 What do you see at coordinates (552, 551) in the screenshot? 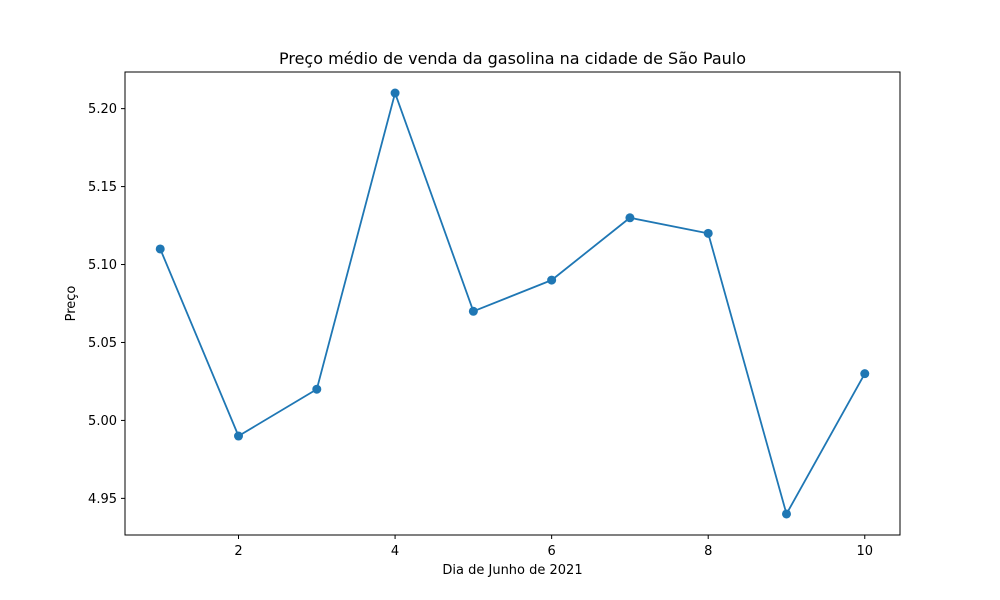
I see `x-tick-label: 6` at bounding box center [552, 551].